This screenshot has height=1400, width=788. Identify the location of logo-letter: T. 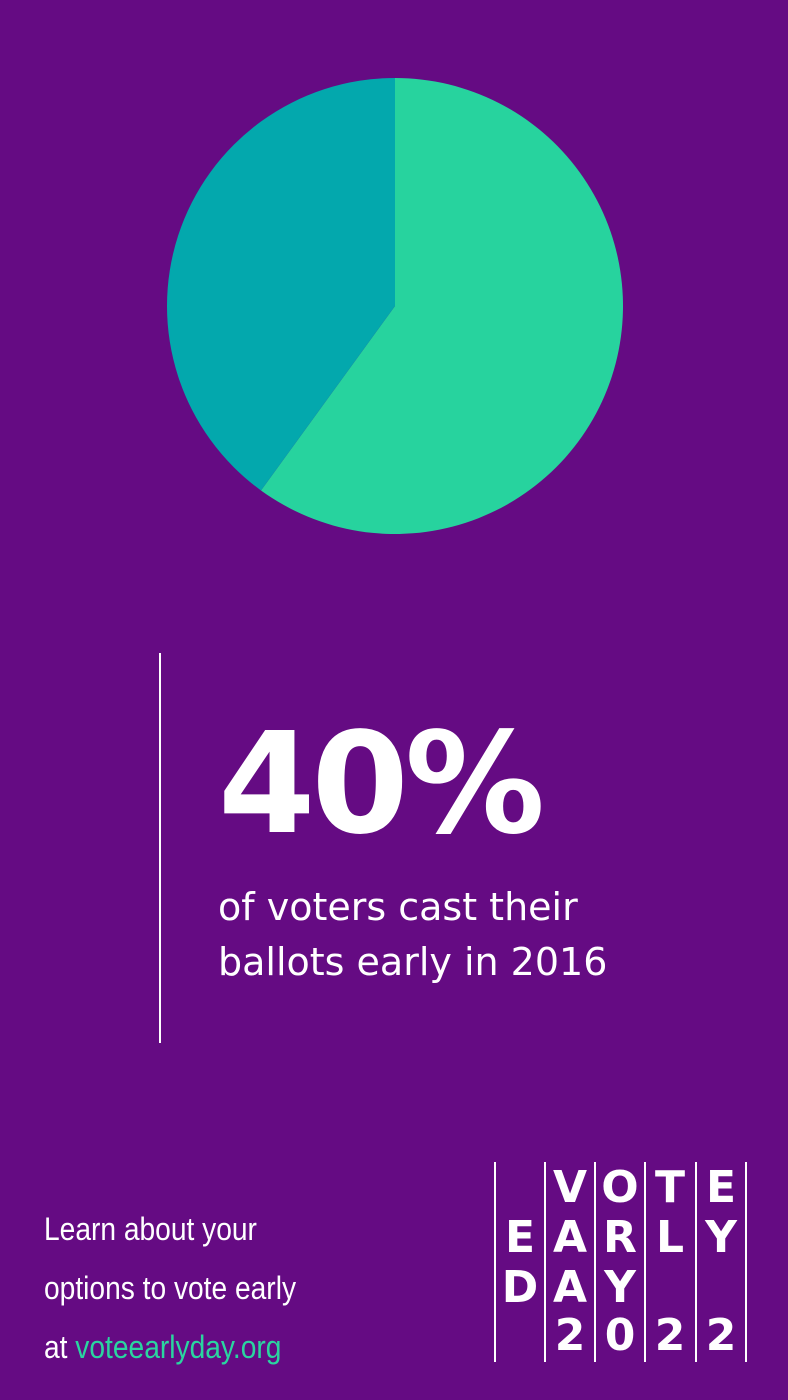
(669, 1187).